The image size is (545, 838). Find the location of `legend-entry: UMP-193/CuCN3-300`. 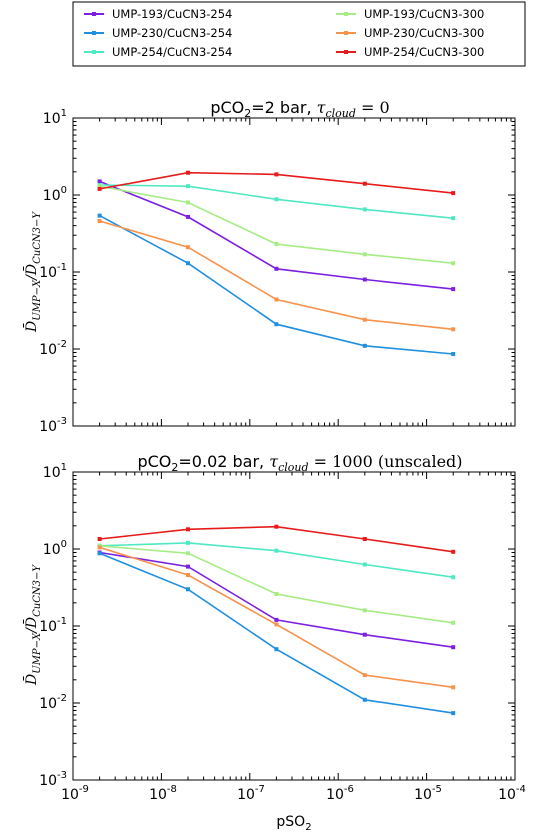

legend-entry: UMP-193/CuCN3-300 is located at coordinates (410, 14).